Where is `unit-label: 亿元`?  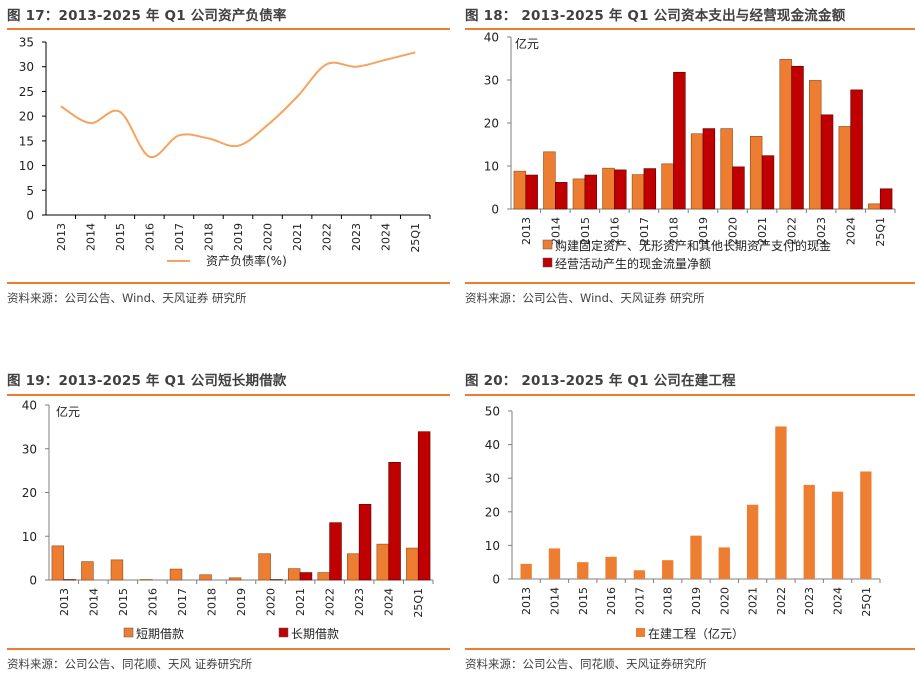 unit-label: 亿元 is located at coordinates (68, 411).